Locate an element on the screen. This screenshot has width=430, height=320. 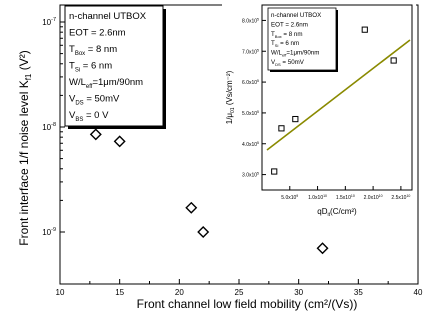
inset-y-tick-base: 6.0x10 is located at coordinates (249, 83).